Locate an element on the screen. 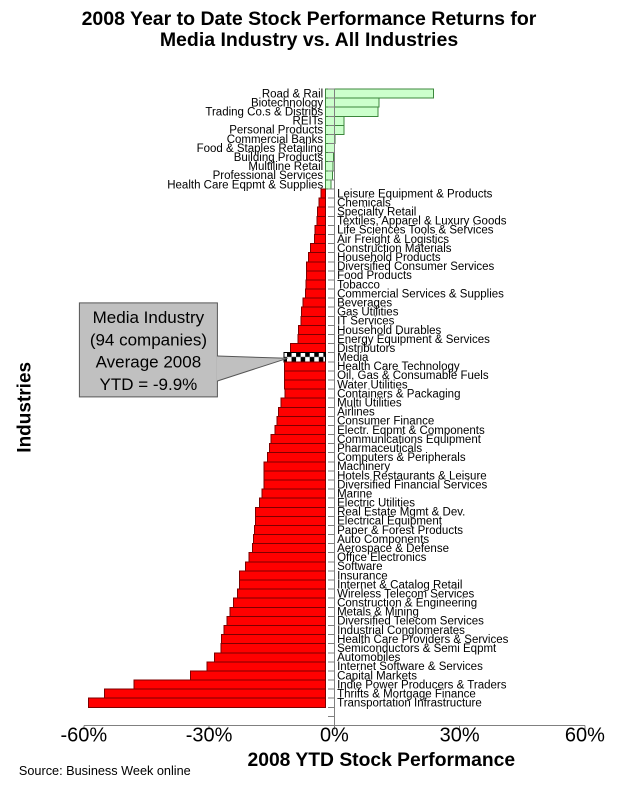 The image size is (620, 795). svg-text: Diversified Consumer Services is located at coordinates (415, 267).